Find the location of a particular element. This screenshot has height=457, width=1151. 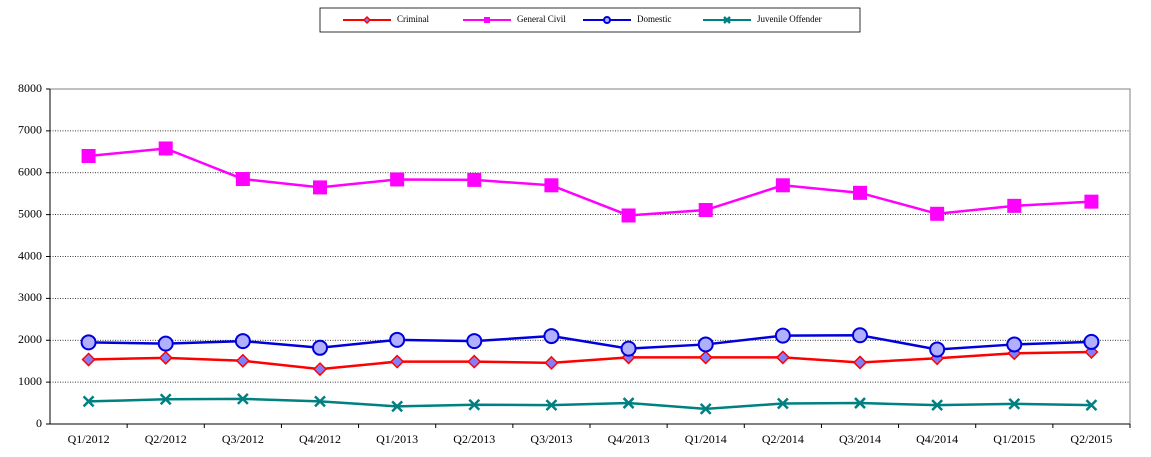

x-tick-label: Q1/2015 is located at coordinates (1014, 439).